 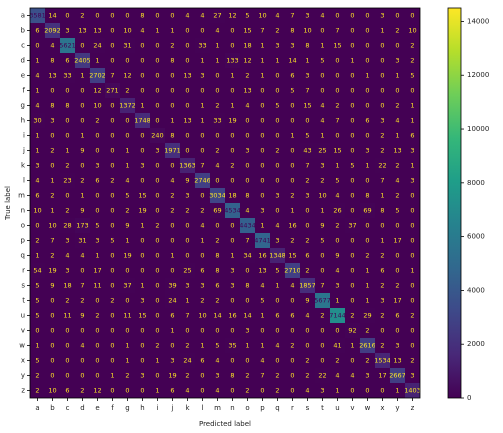 I want to click on cell-label: 6, so click(x=397, y=316).